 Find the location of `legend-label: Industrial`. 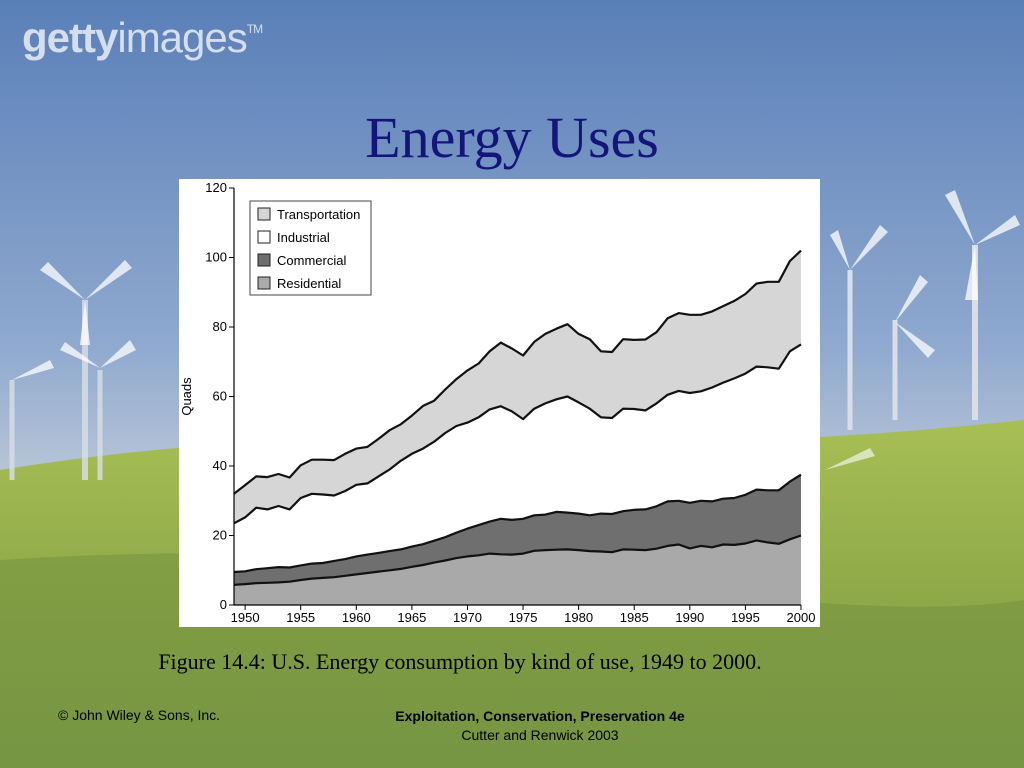

legend-label: Industrial is located at coordinates (303, 237).